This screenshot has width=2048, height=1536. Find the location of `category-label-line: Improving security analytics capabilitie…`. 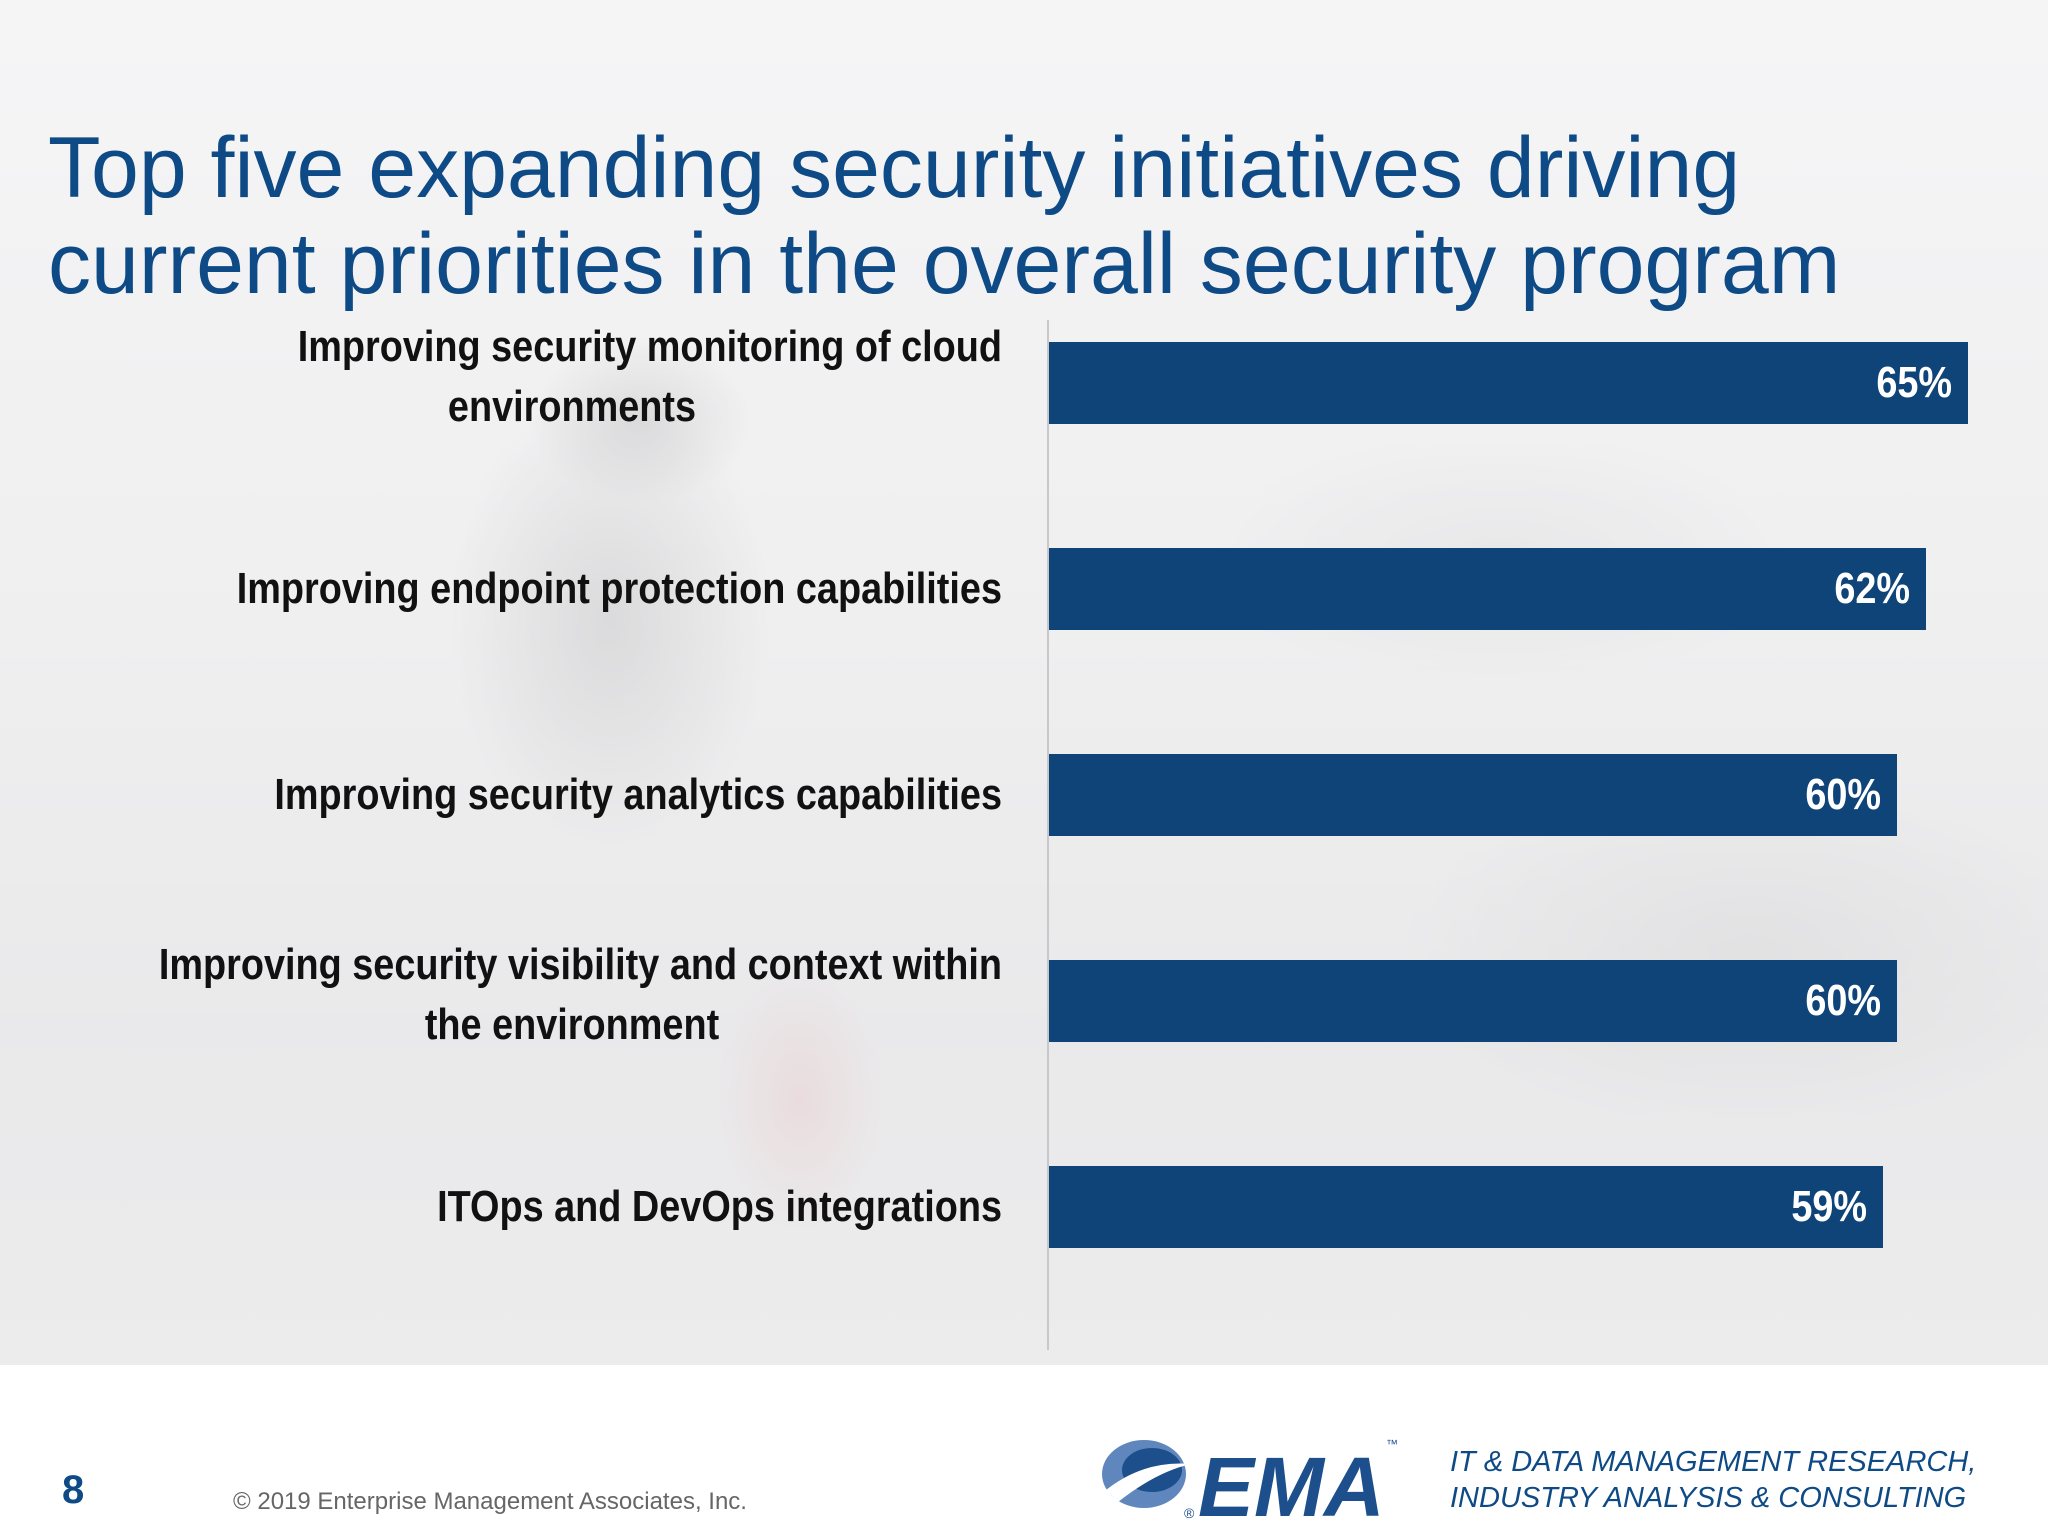

category-label-line: Improving security analytics capabilitie… is located at coordinates (638, 794).